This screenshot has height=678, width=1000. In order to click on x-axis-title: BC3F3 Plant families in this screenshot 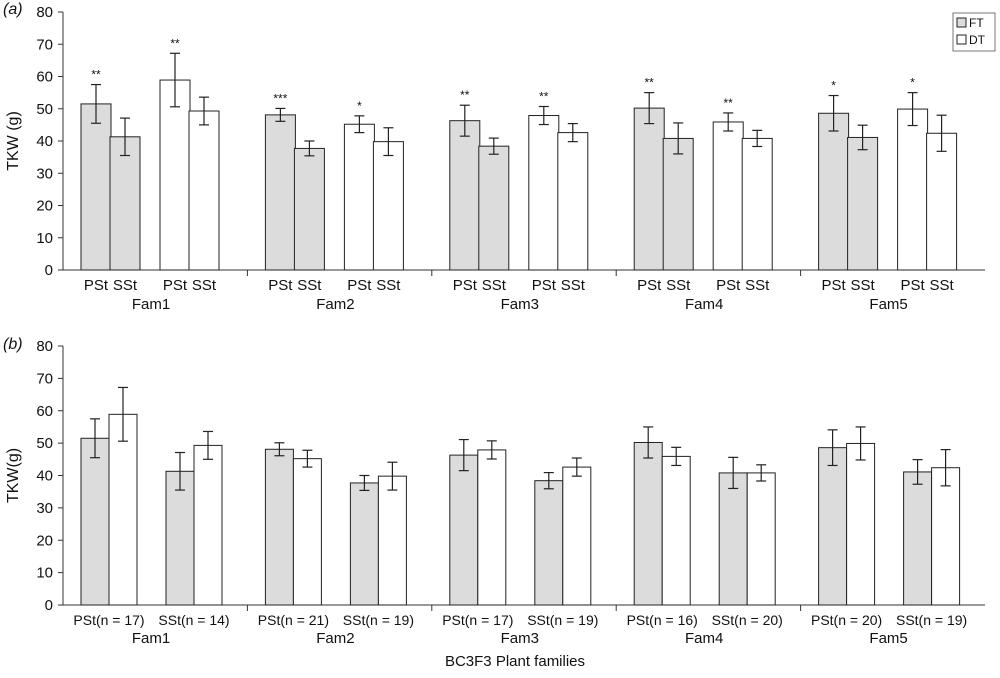, I will do `click(515, 661)`.